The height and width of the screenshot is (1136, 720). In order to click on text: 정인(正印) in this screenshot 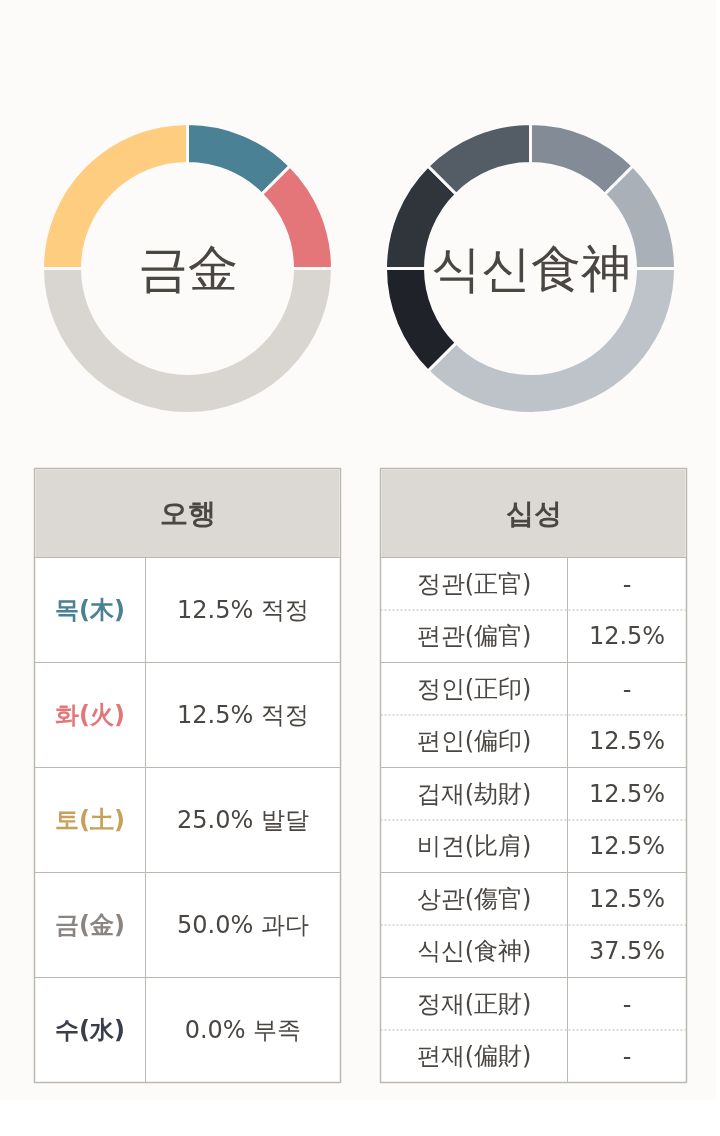, I will do `click(474, 688)`.